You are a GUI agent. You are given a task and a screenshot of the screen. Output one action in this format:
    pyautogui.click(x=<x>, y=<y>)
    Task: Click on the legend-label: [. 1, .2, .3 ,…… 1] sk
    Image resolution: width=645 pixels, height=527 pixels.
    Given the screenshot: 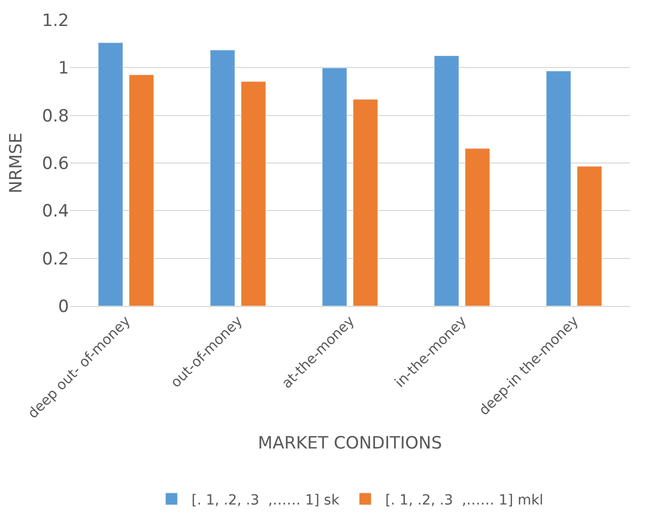 What is the action you would take?
    pyautogui.click(x=266, y=500)
    